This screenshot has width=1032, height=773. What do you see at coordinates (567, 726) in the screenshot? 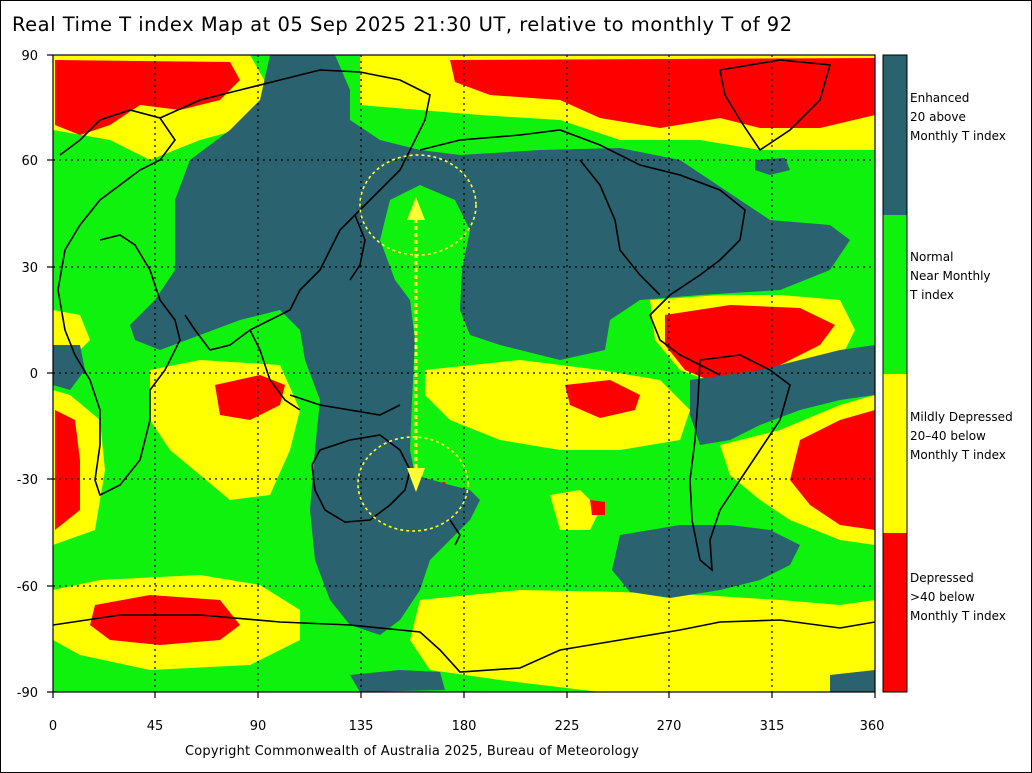
I see `x-tick-225: 225` at bounding box center [567, 726].